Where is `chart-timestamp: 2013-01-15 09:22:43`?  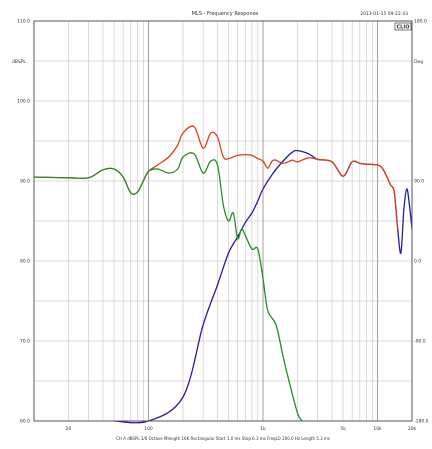
chart-timestamp: 2013-01-15 09:22:43 is located at coordinates (384, 14).